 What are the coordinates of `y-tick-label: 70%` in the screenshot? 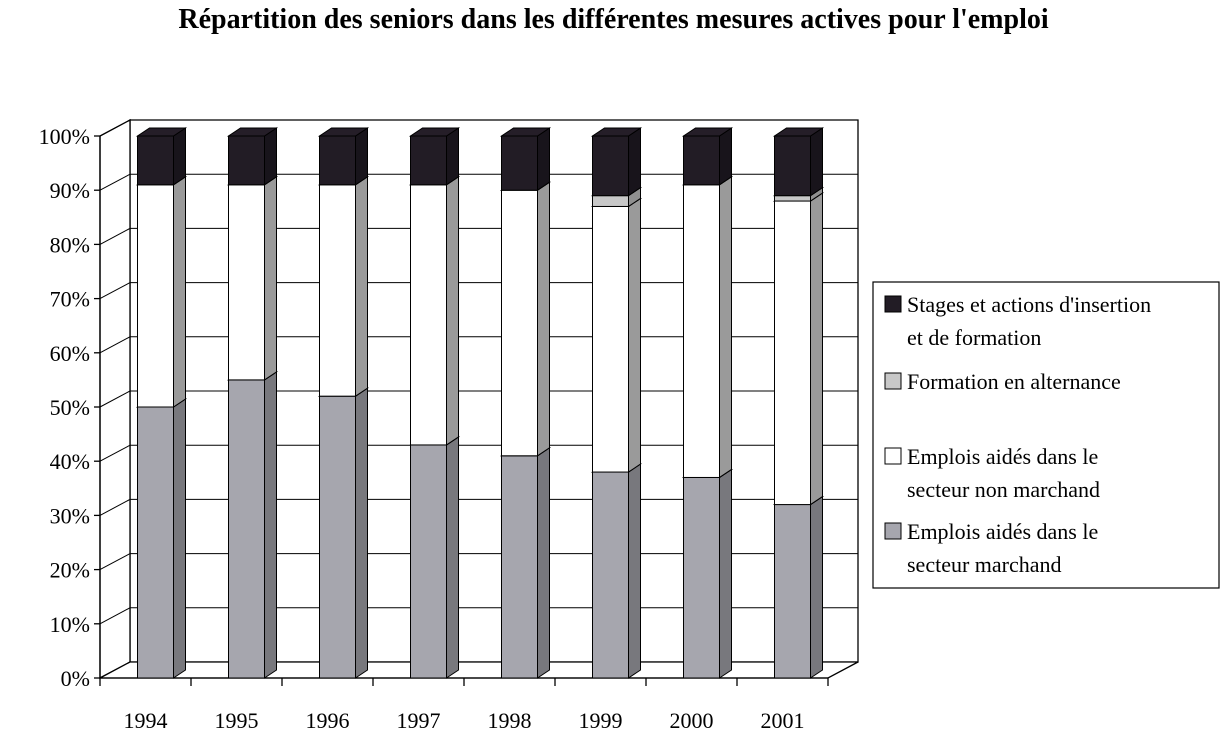 It's located at (70, 299).